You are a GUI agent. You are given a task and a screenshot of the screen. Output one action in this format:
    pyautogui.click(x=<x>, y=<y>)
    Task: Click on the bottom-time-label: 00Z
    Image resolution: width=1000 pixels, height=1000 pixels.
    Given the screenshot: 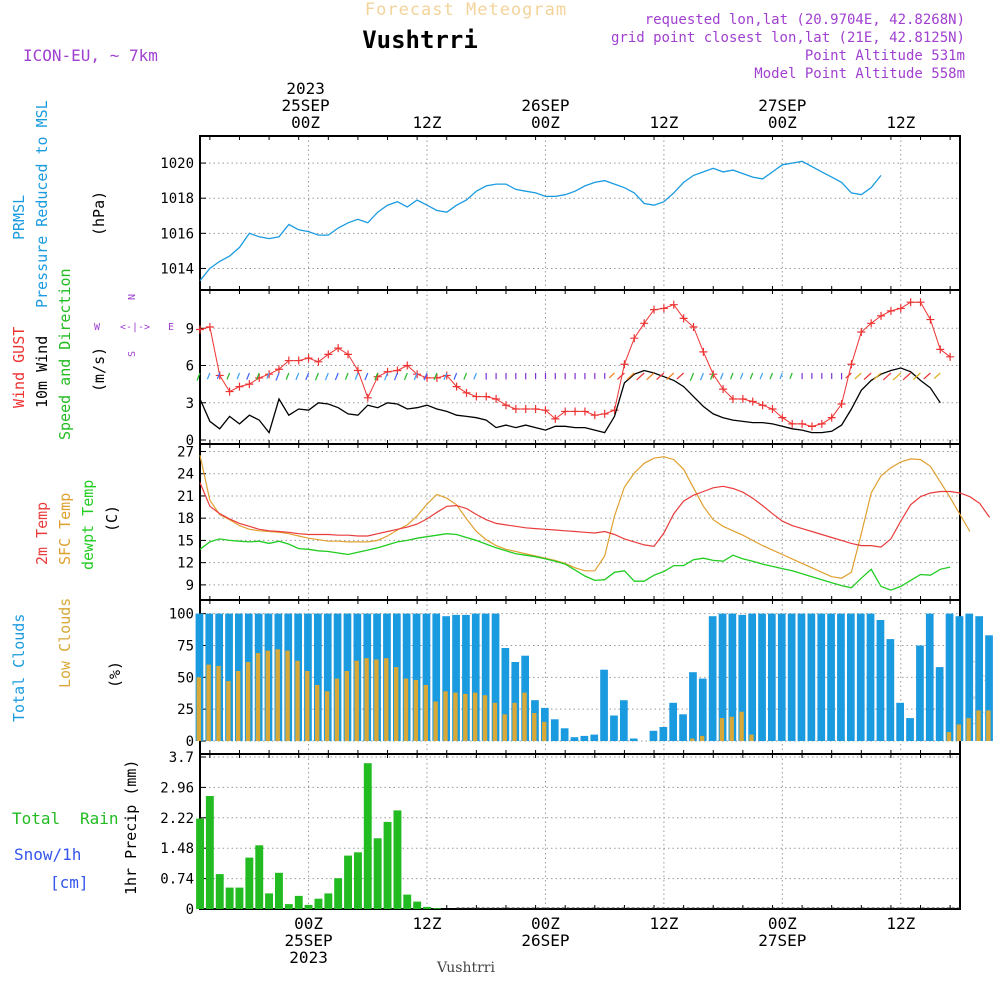 What is the action you would take?
    pyautogui.click(x=308, y=923)
    